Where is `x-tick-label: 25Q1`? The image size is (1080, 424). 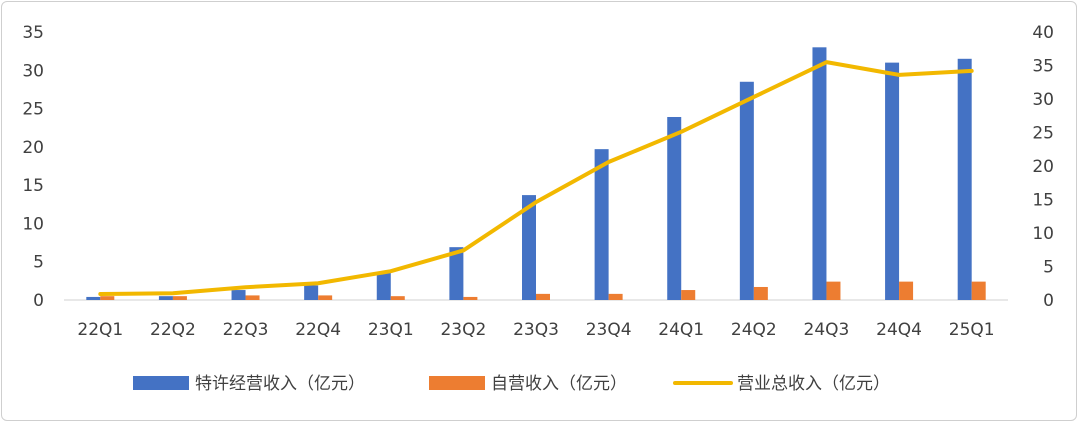 x-tick-label: 25Q1 is located at coordinates (972, 330).